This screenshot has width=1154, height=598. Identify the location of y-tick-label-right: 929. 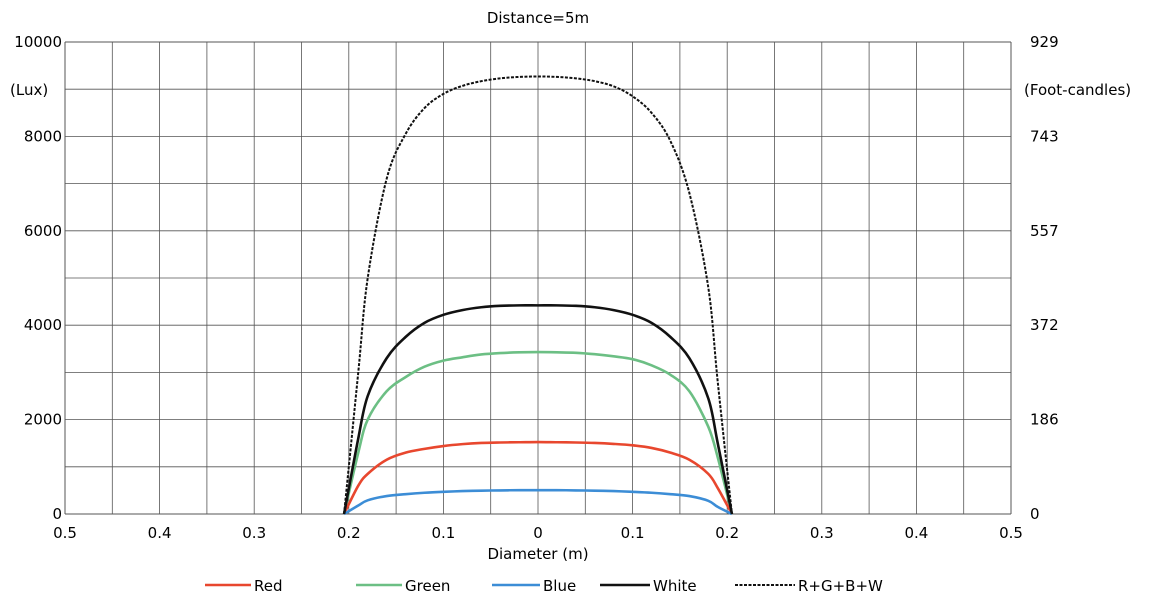
(1044, 42).